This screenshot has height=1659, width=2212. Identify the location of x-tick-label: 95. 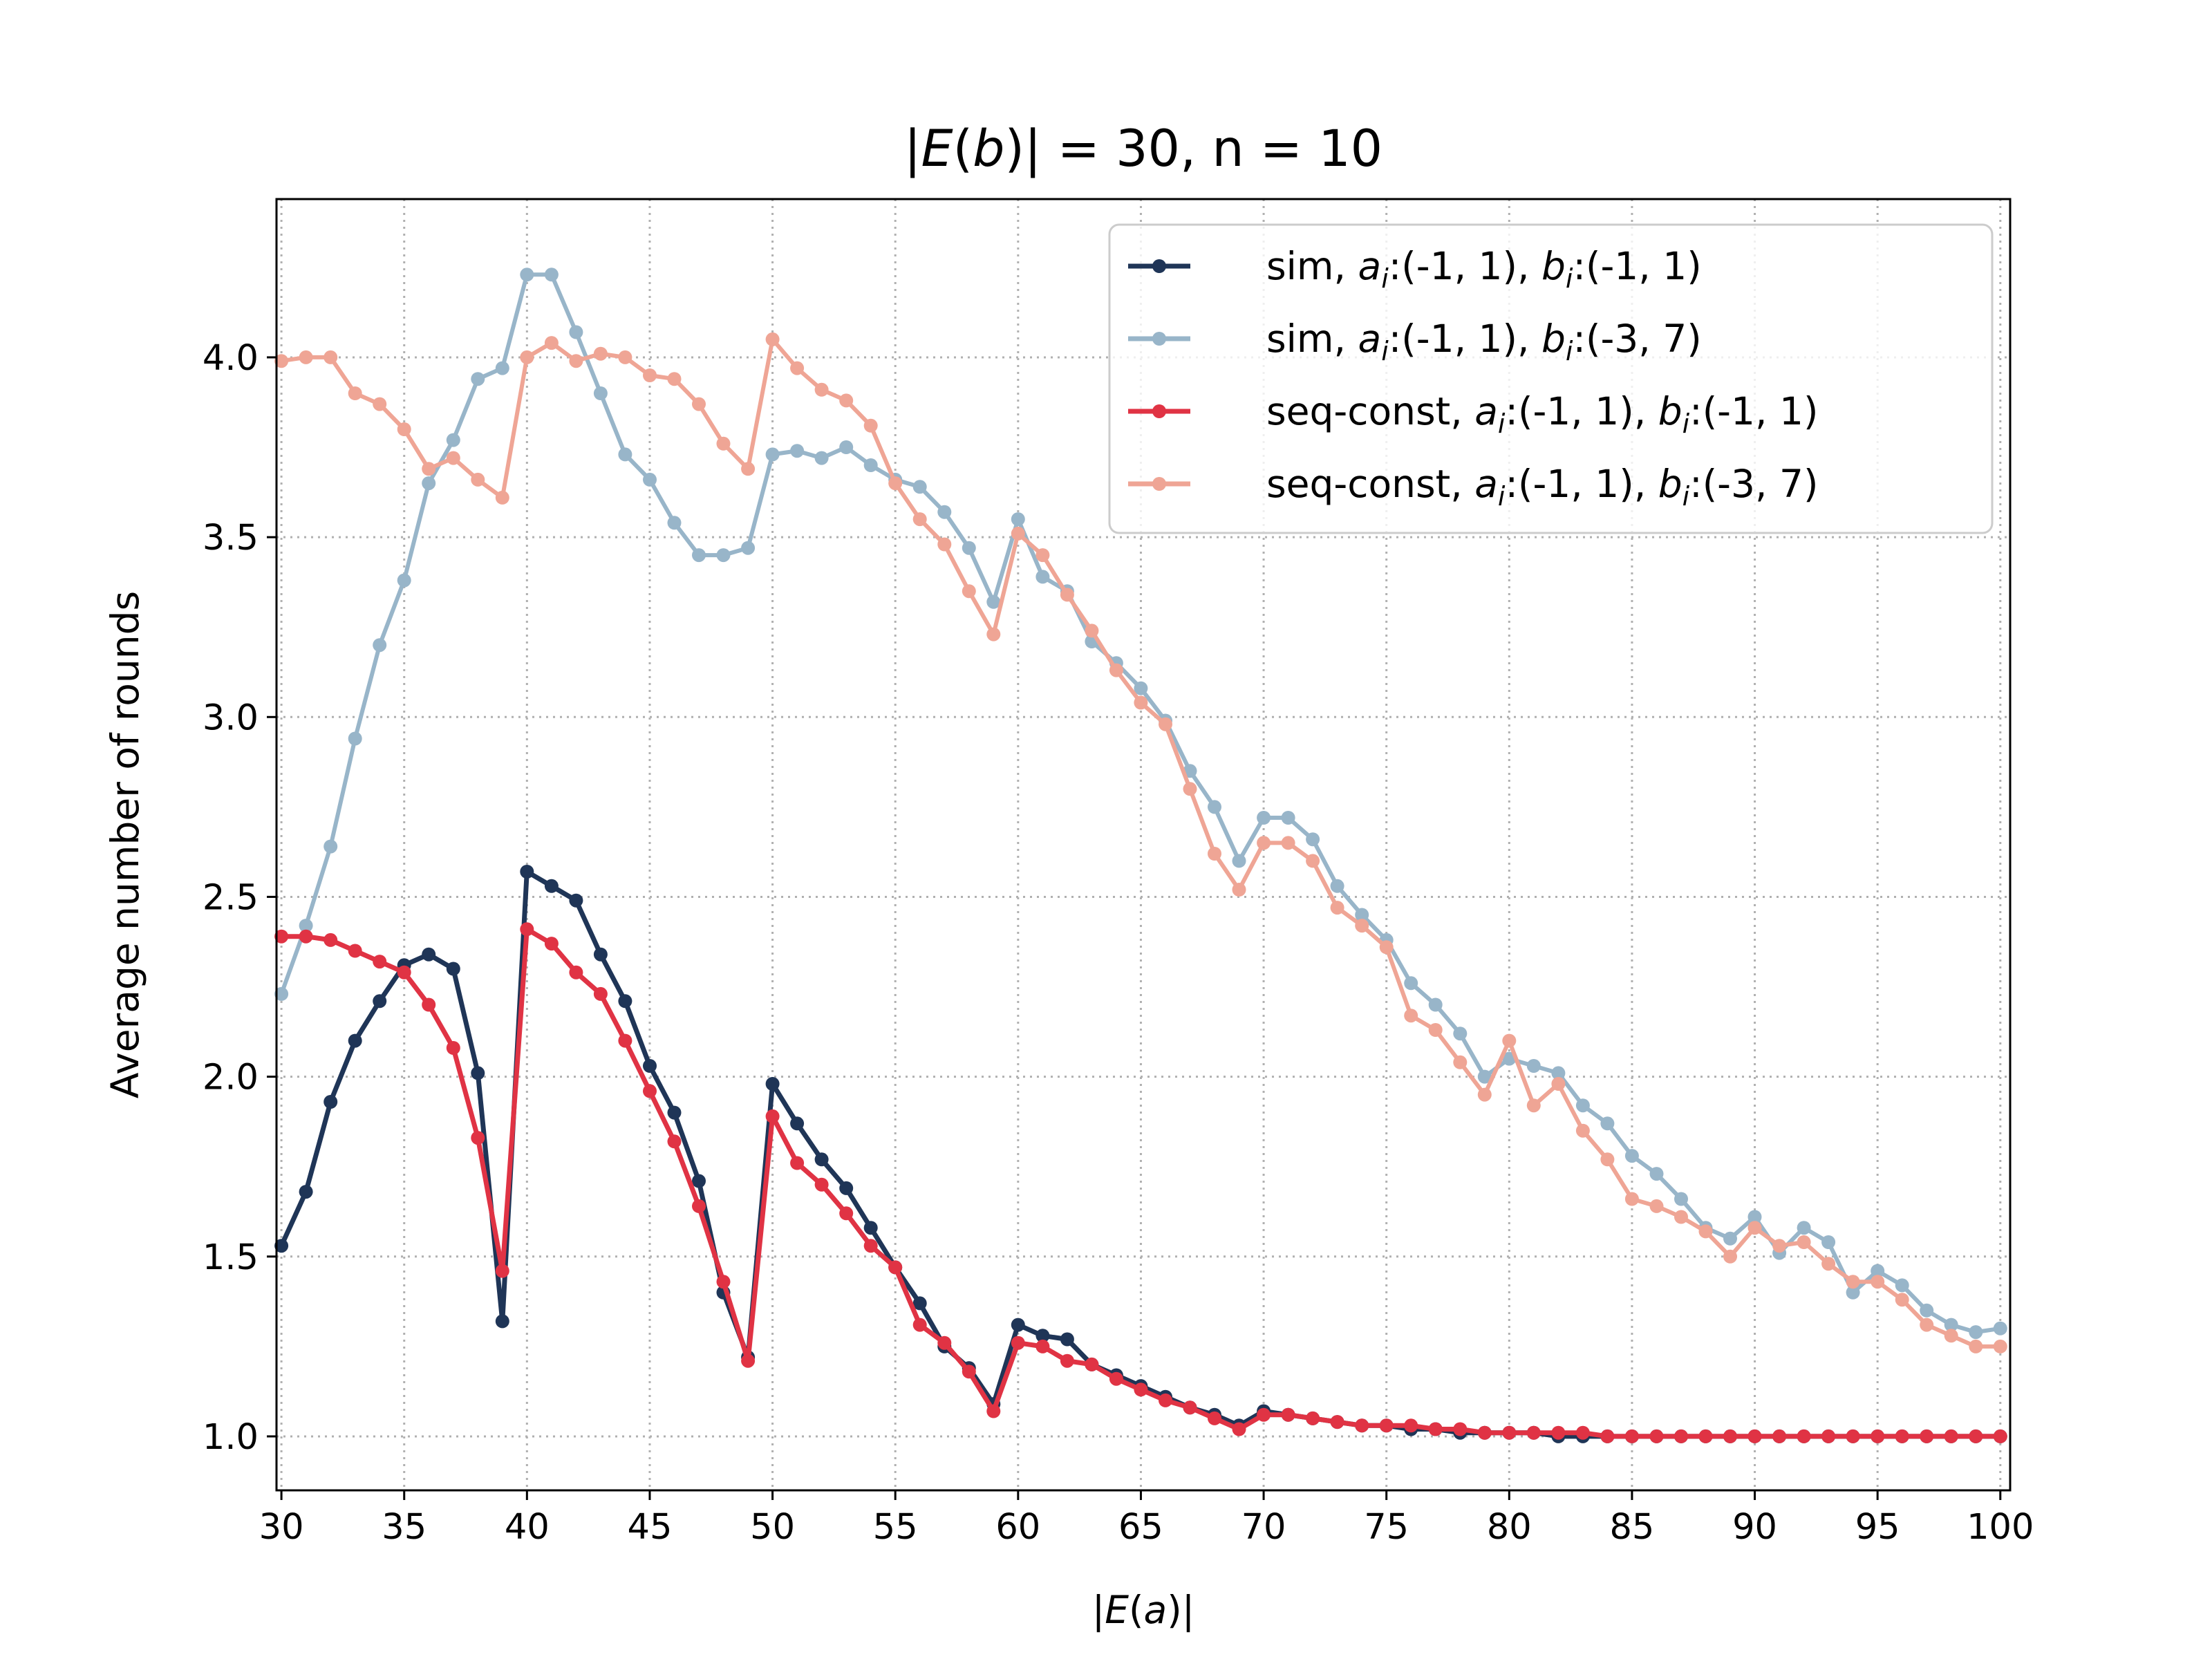
(1877, 1527).